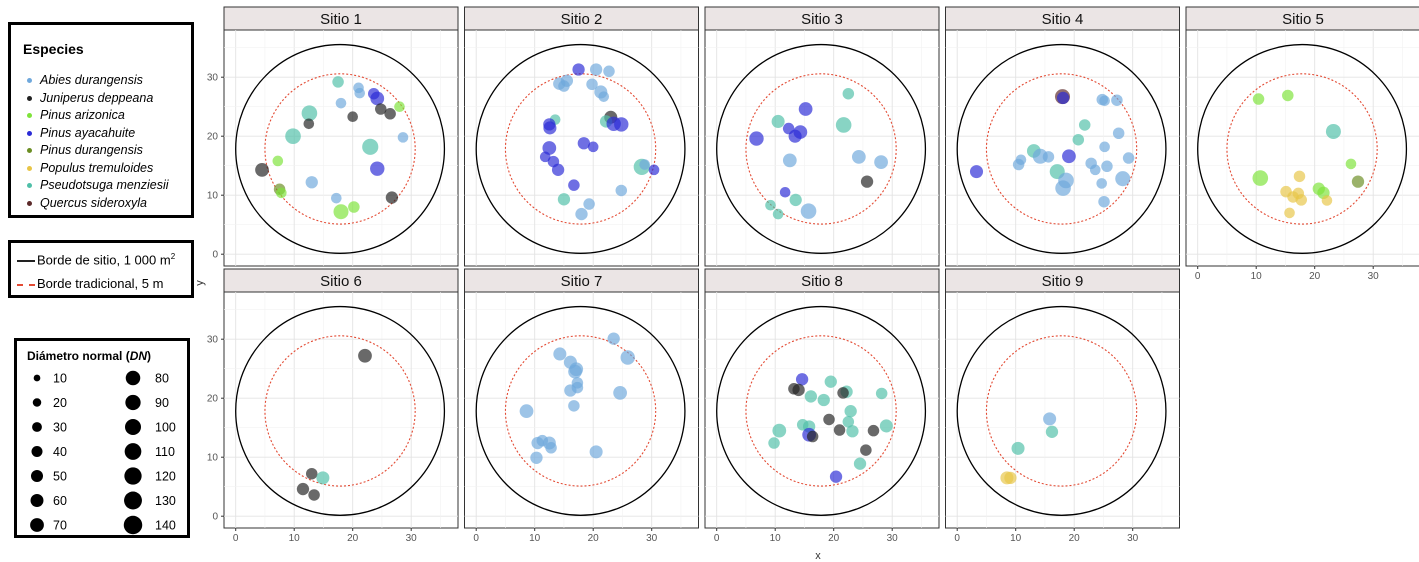 The width and height of the screenshot is (1419, 562). Describe the element at coordinates (26, 284) in the screenshot. I see `dotted-line-icon` at that location.